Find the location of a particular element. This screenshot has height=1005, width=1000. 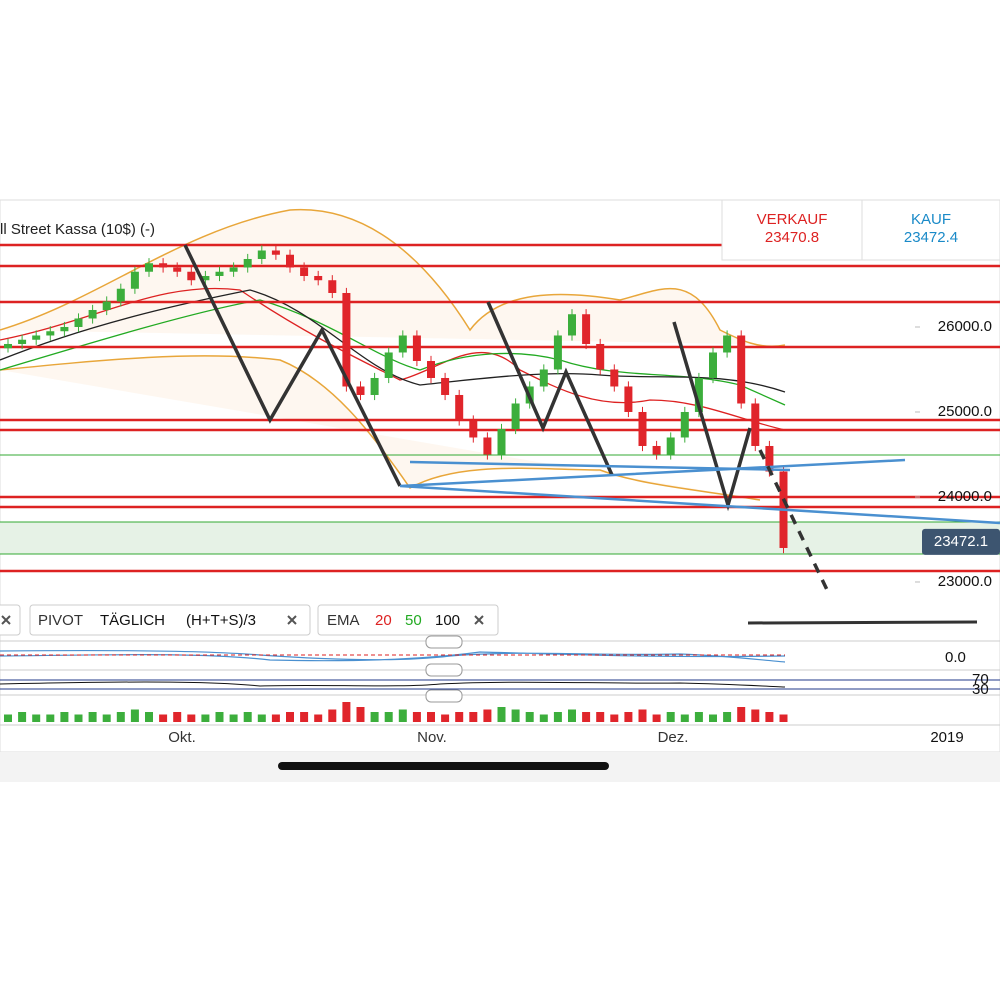

date-label: Nov. is located at coordinates (432, 737).